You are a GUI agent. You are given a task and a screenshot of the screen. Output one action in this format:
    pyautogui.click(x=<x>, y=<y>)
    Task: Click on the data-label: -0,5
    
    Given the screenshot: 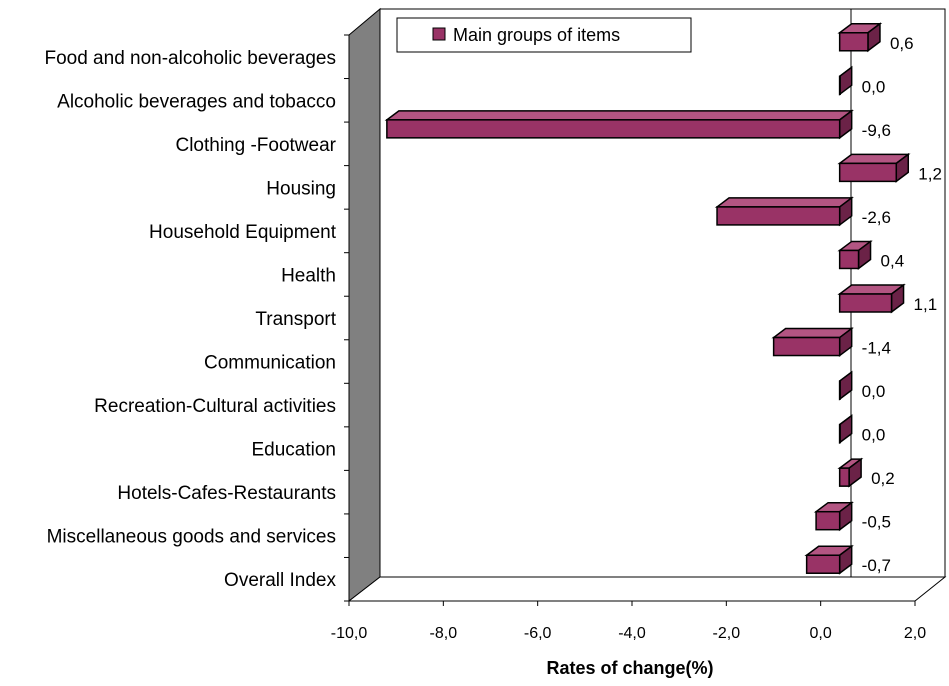 What is the action you would take?
    pyautogui.click(x=876, y=522)
    